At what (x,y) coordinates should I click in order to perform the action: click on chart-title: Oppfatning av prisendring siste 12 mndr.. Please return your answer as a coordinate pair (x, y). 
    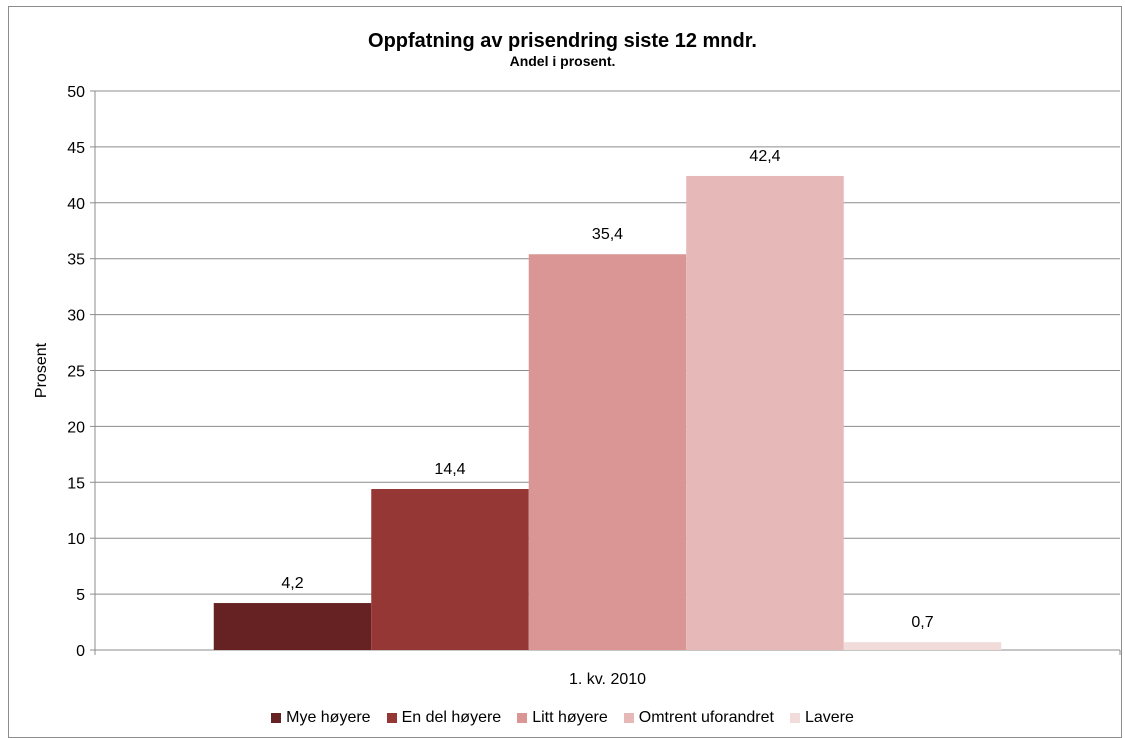
    Looking at the image, I should click on (562, 41).